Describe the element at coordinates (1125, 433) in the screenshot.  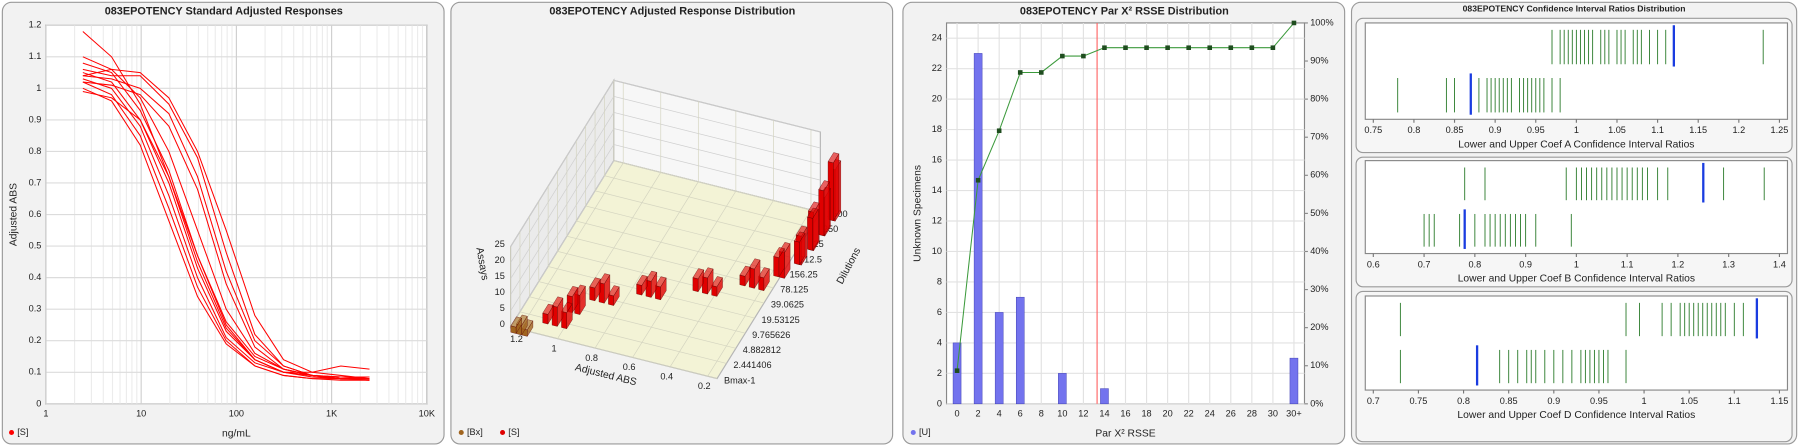
I see `x-axis-label: Par X² RSSE` at that location.